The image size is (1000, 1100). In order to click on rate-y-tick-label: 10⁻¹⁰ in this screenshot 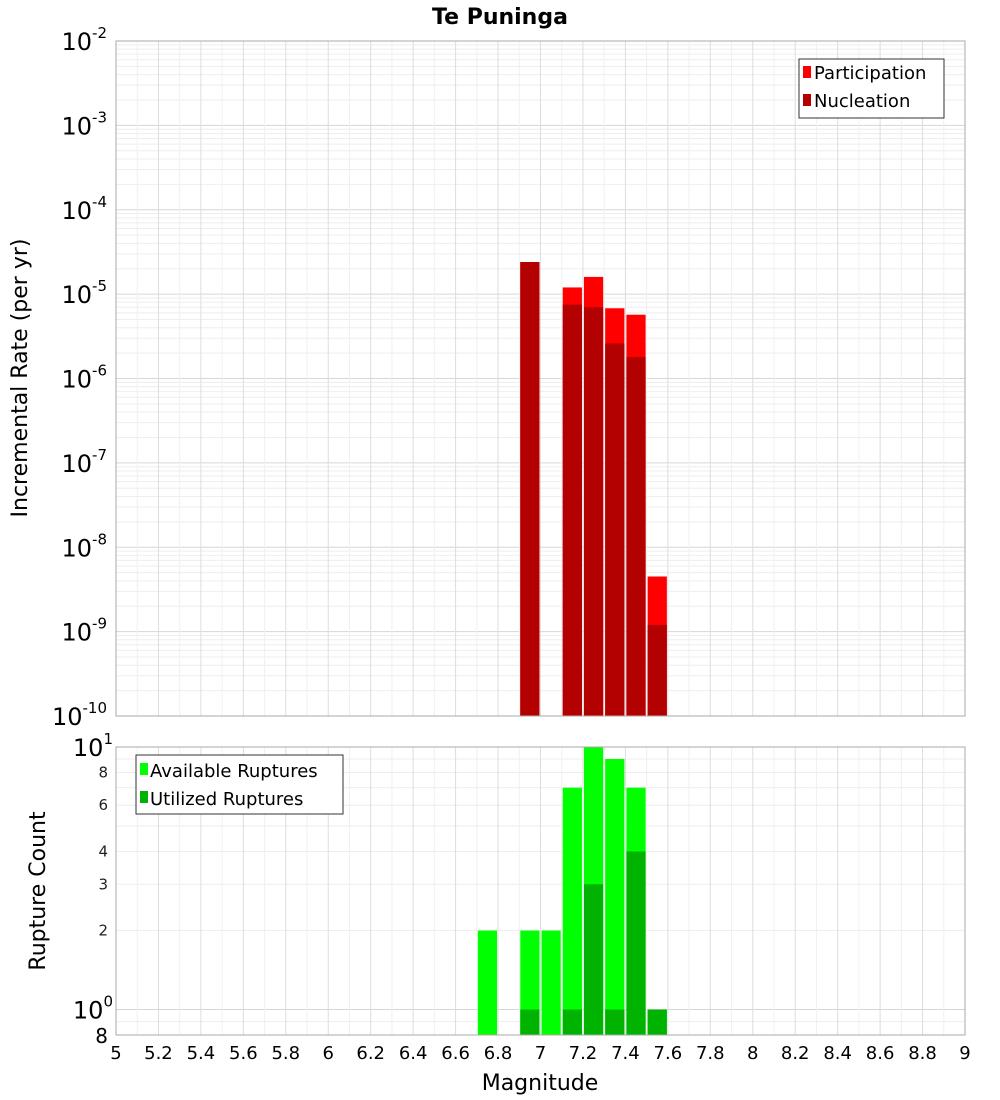, I will do `click(79, 715)`.